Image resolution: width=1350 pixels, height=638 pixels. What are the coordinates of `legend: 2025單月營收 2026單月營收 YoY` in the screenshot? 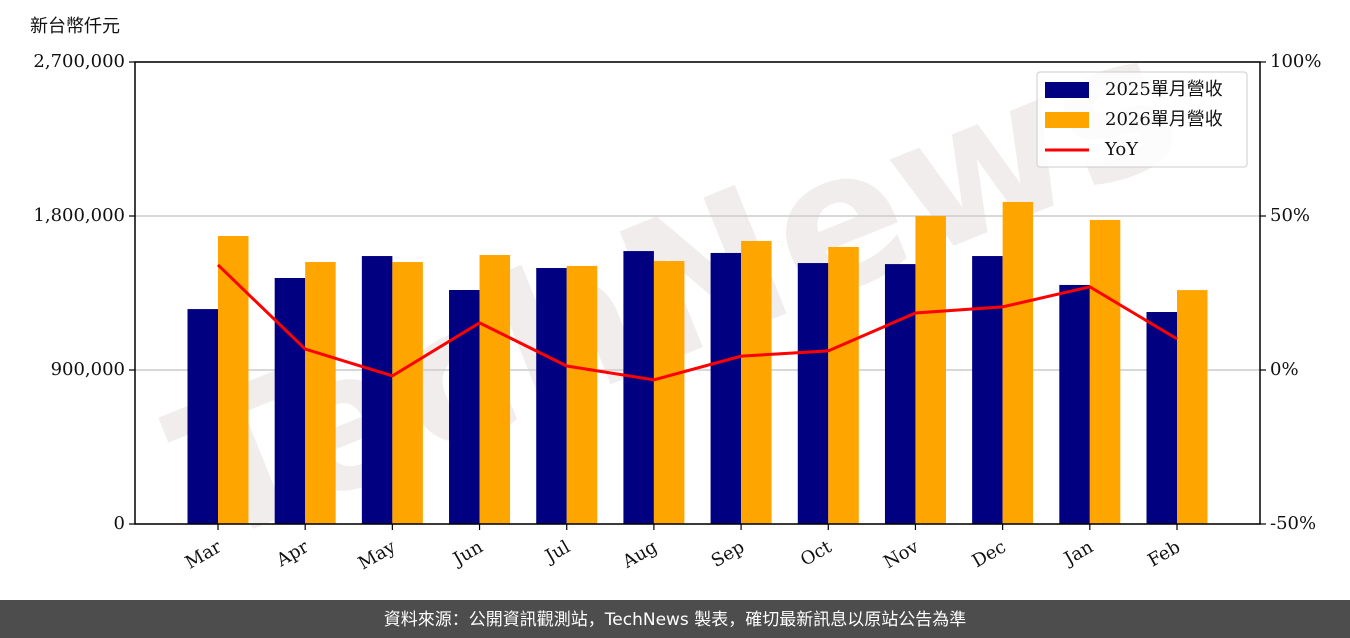 It's located at (1142, 119).